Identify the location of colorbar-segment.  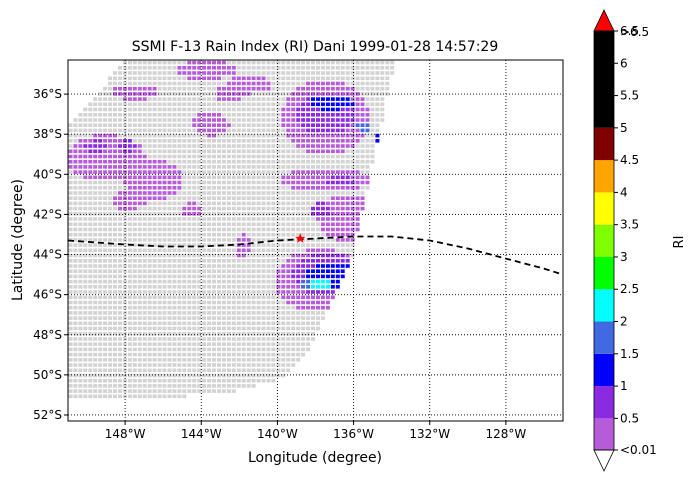
(604, 337).